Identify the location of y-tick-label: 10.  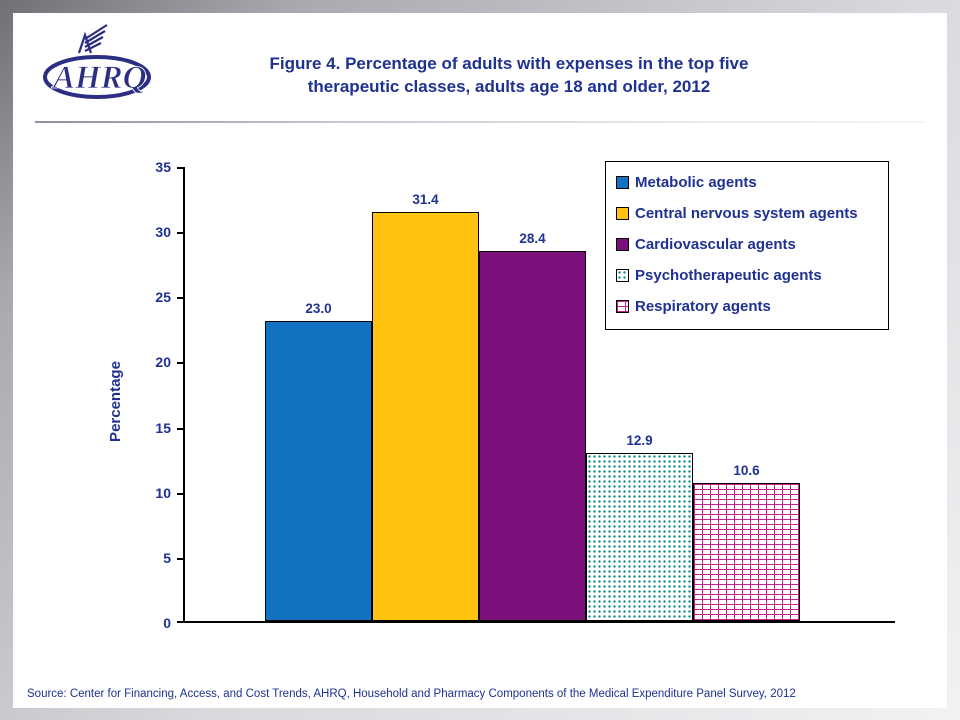
(163, 492).